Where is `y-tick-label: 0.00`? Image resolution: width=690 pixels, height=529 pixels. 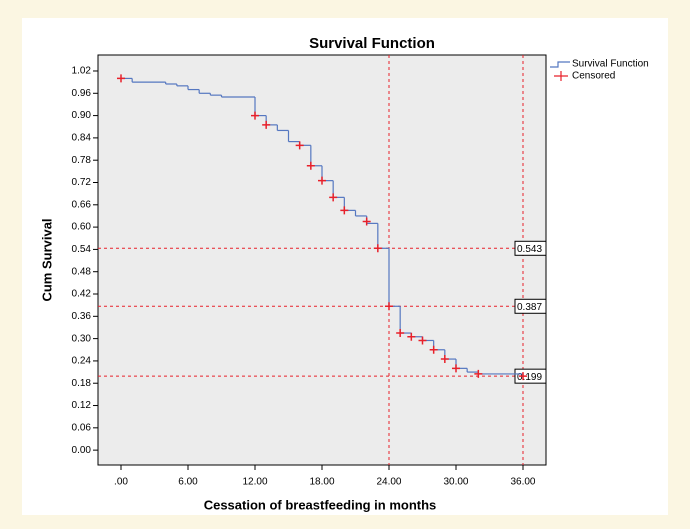 y-tick-label: 0.00 is located at coordinates (82, 450).